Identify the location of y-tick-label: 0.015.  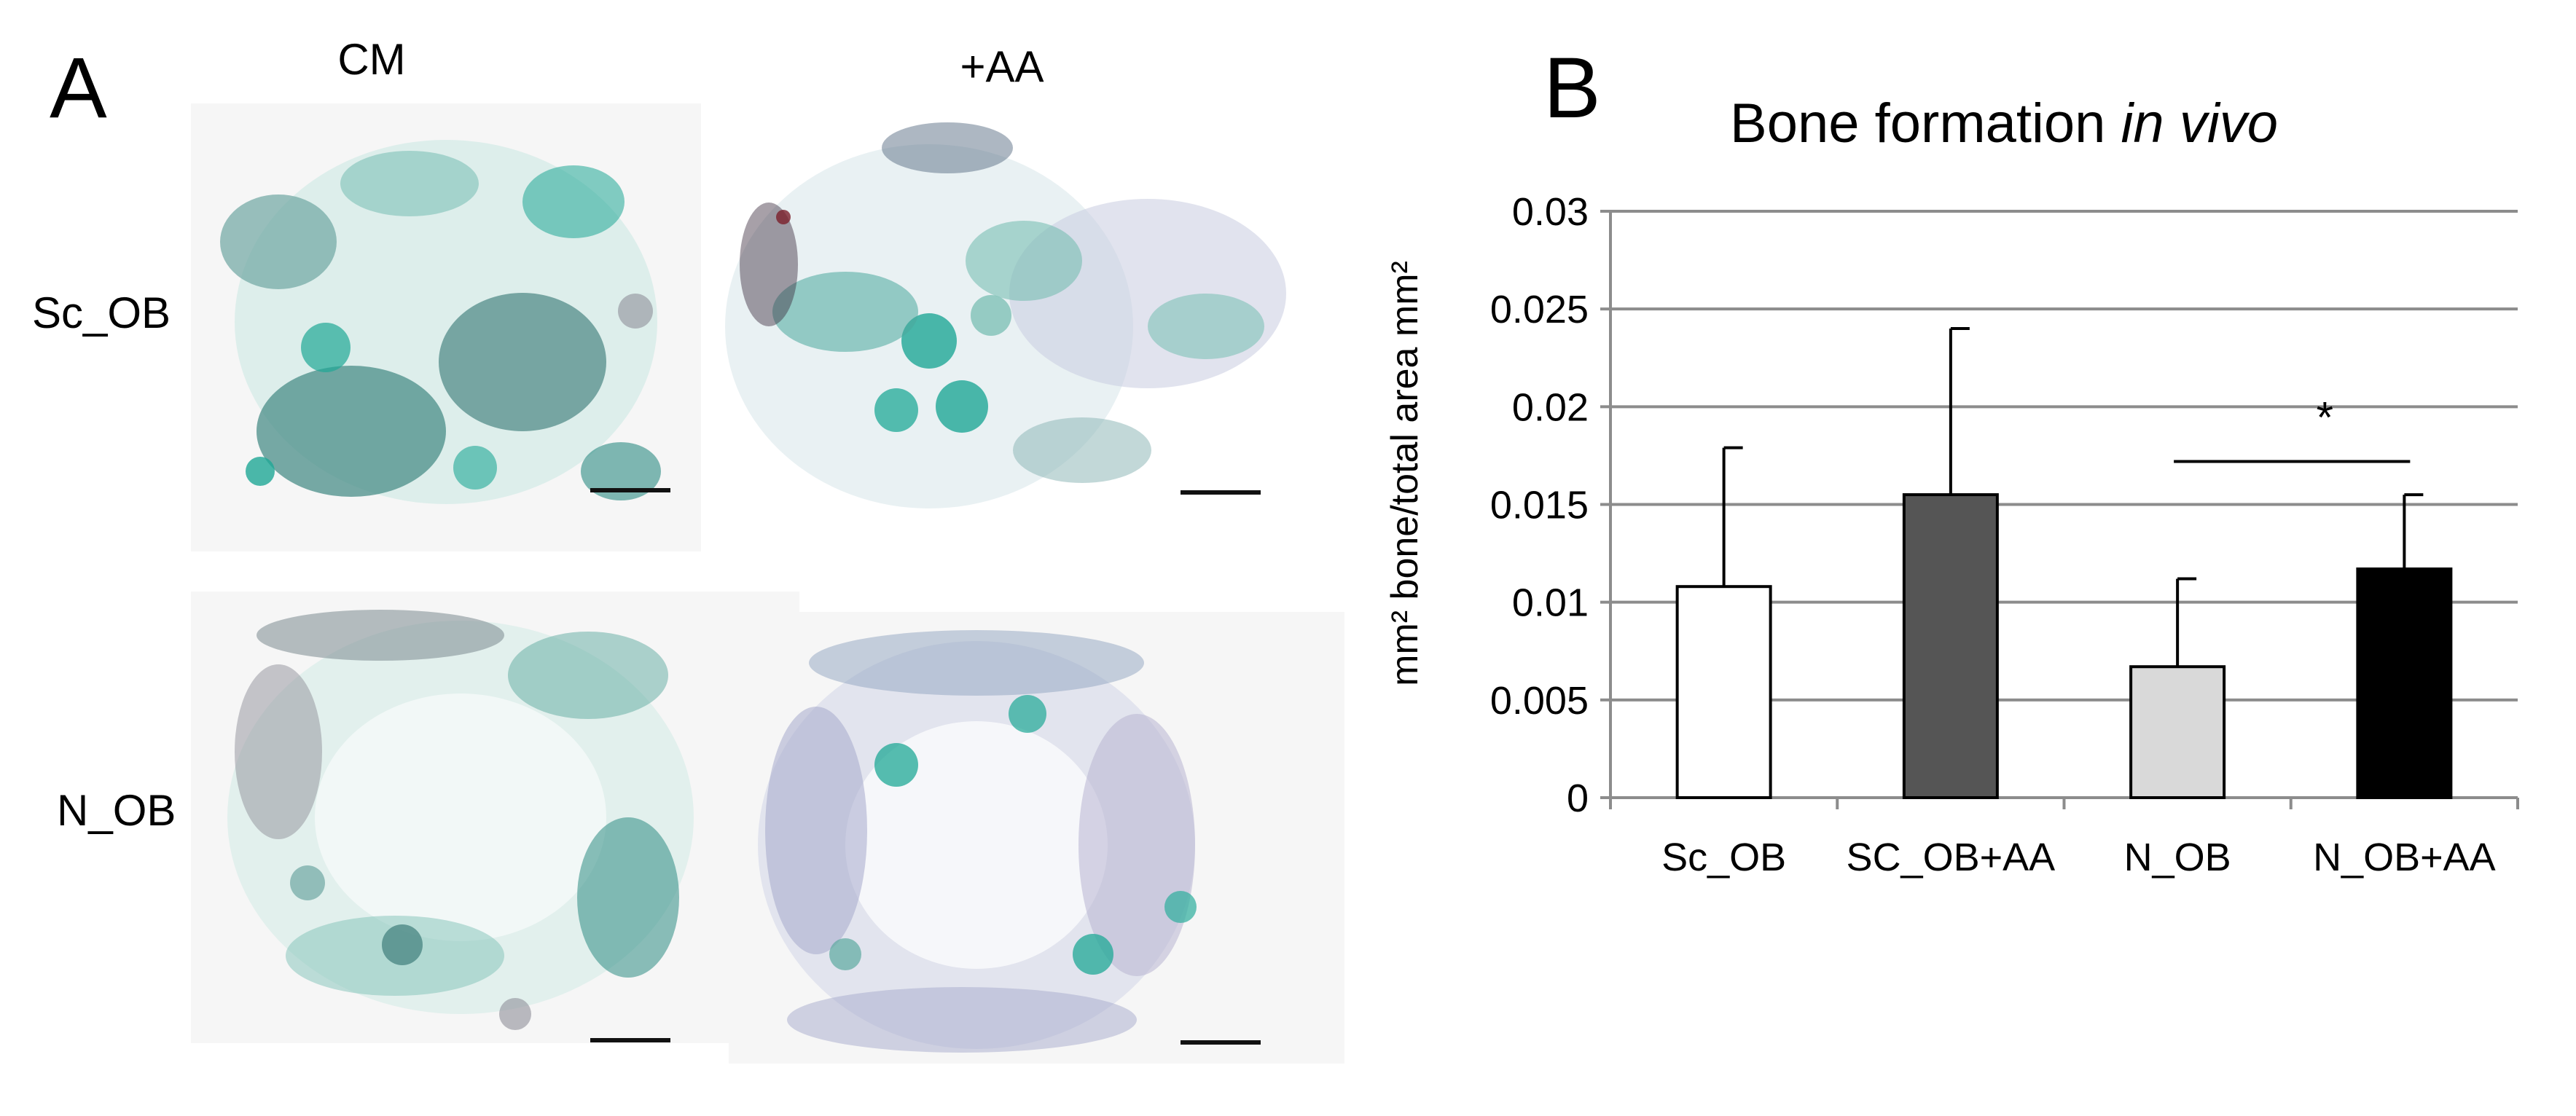
(1539, 505).